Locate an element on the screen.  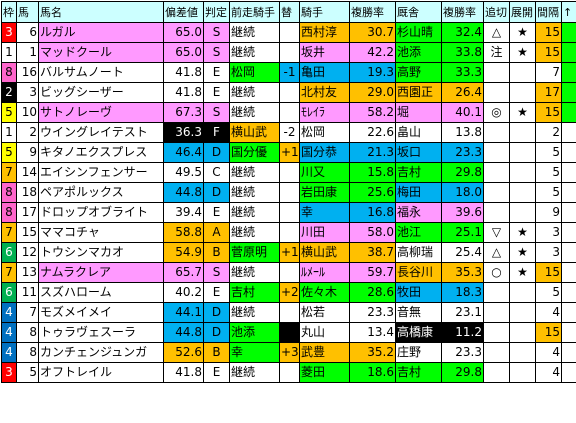
interval-cell: 3 is located at coordinates (549, 233).